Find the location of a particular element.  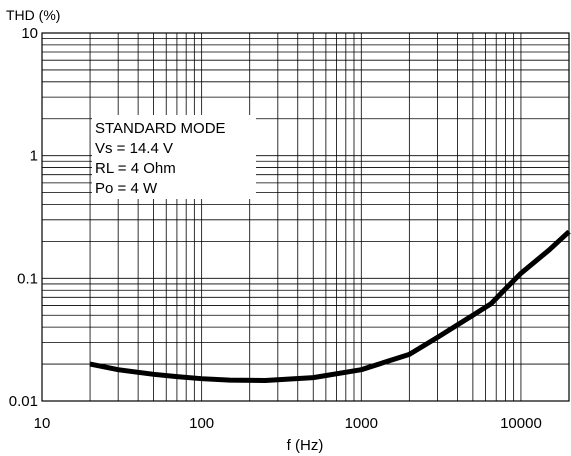

y-tick-label: 1 is located at coordinates (34, 156).